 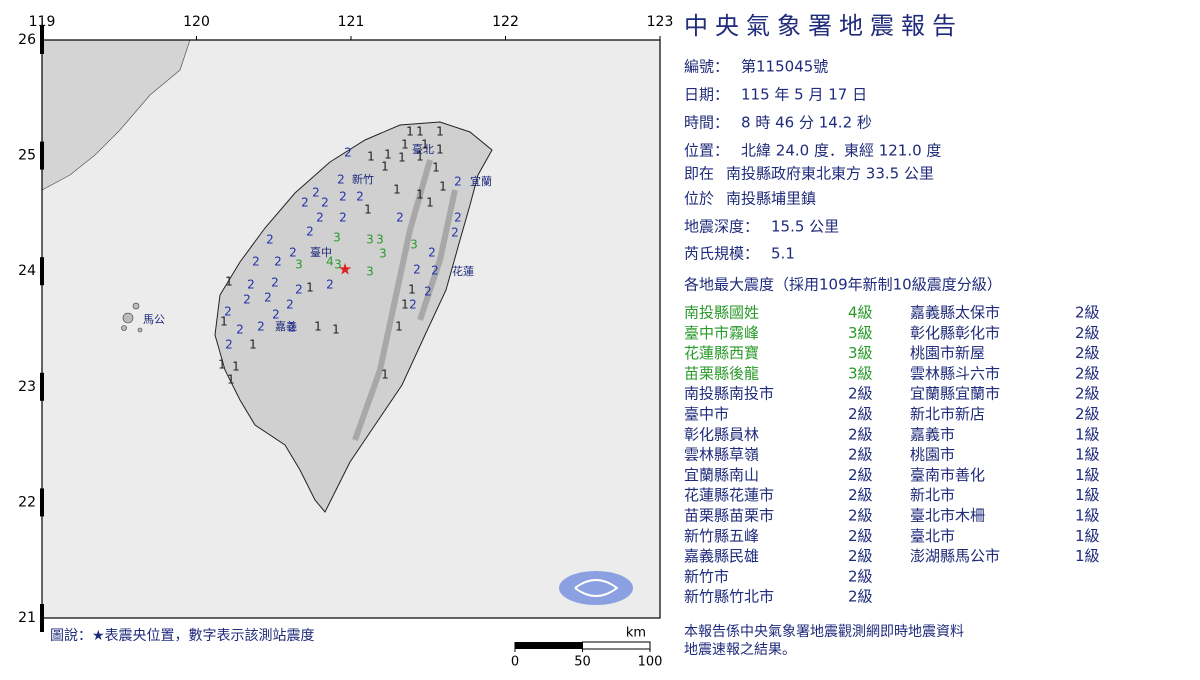 I want to click on intensity-station: 花蓮縣花蓮市, so click(x=729, y=495).